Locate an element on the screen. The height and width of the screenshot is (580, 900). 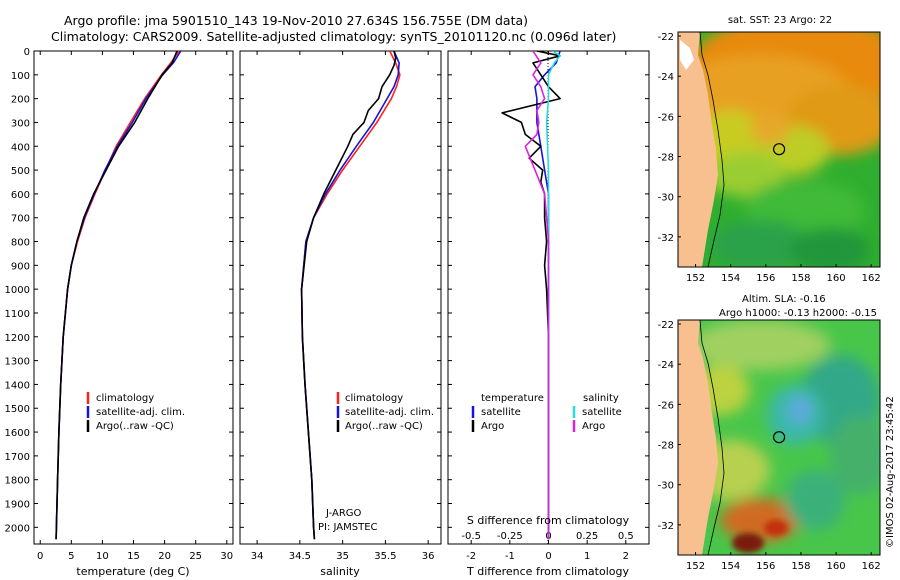
x-tick-label: 36 is located at coordinates (428, 556).